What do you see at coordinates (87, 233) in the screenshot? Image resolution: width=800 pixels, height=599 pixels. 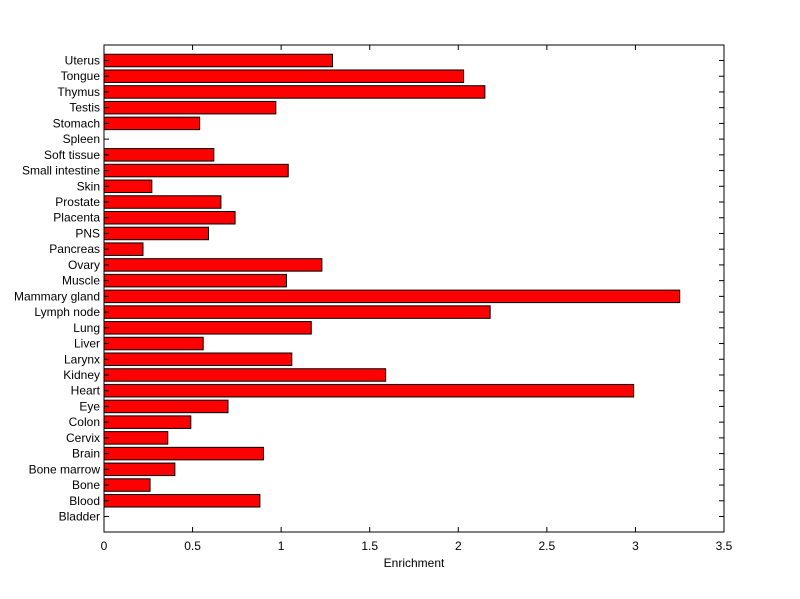 I see `y-tick-label-pns: PNS` at bounding box center [87, 233].